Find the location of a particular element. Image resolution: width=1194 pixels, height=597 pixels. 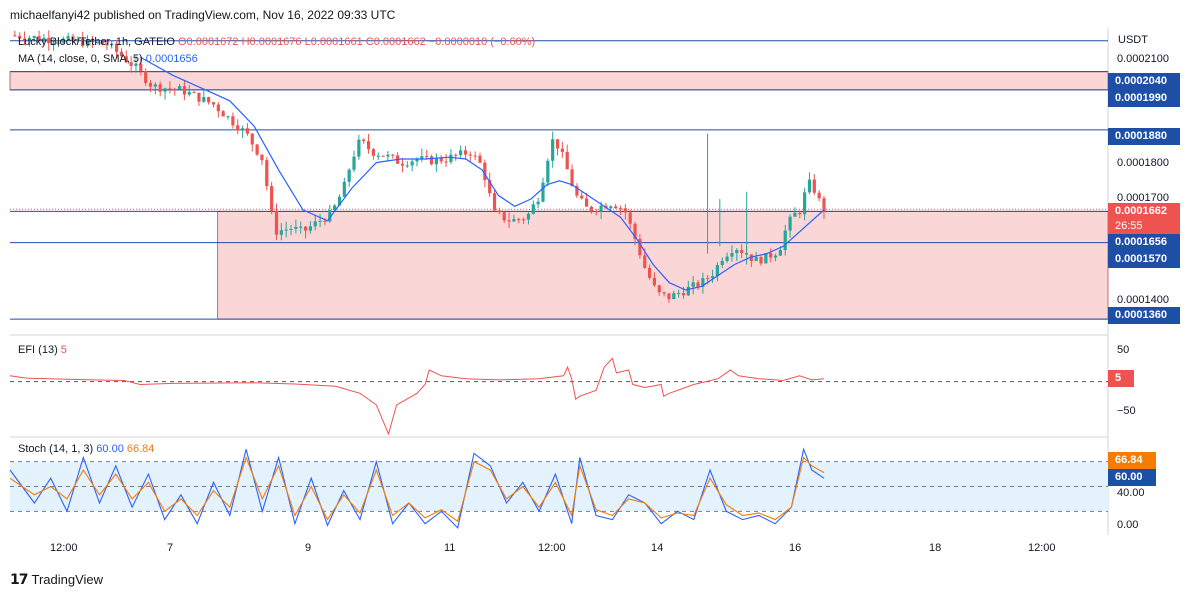

level-badge-0001360: 0.0001360 is located at coordinates (1144, 315).